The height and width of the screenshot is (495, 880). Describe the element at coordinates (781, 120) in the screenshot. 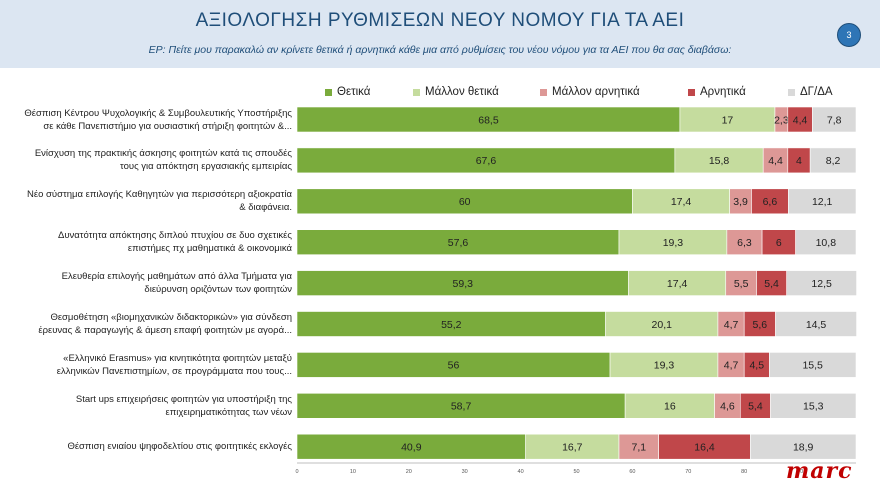

I see `data-label: 2,3` at that location.